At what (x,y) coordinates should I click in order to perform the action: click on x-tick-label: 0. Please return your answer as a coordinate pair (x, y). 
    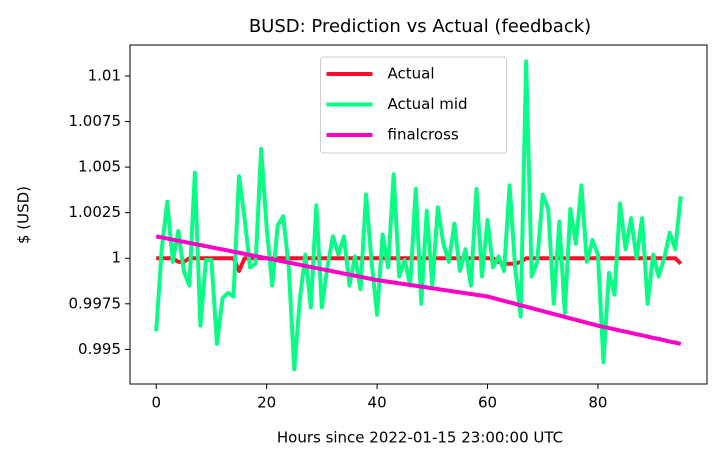
    Looking at the image, I should click on (156, 403).